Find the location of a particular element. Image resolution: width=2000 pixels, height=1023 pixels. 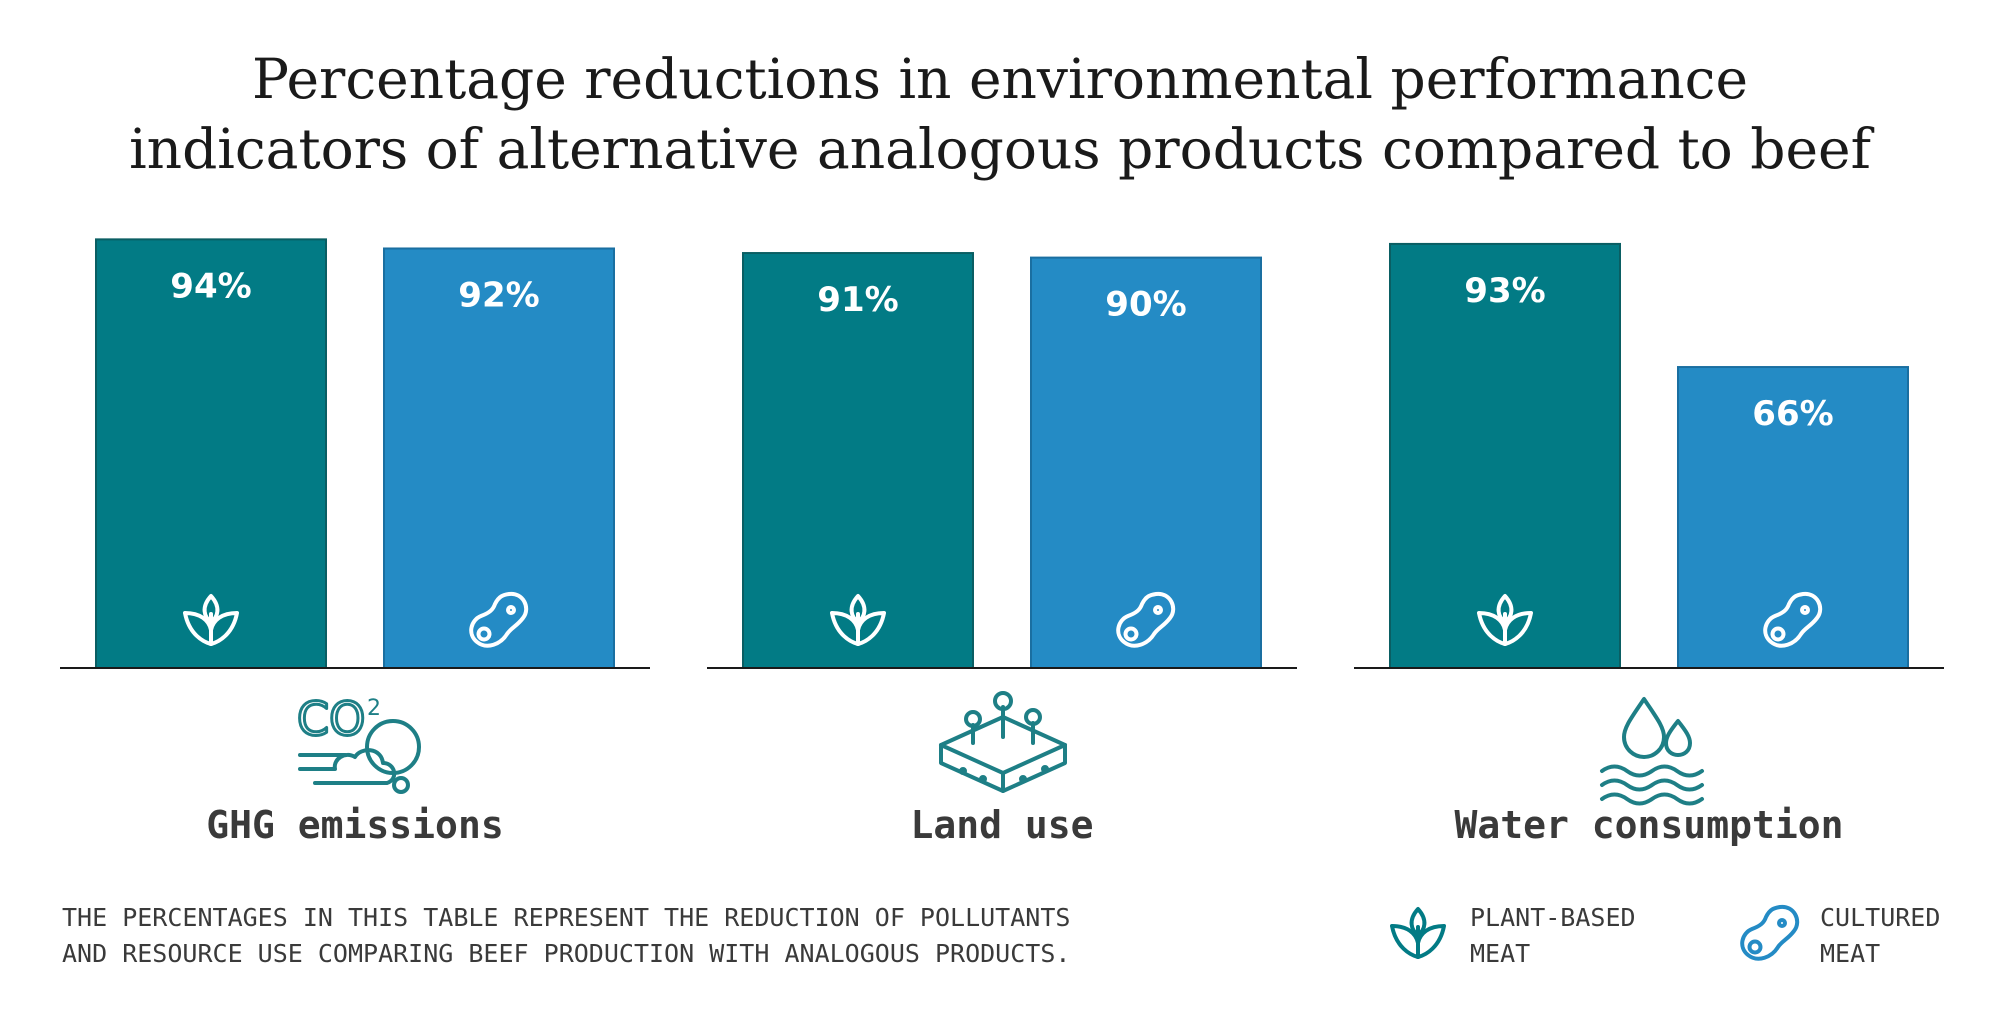

legend-label-plant-line-1: PLANT-BASED is located at coordinates (1553, 917).